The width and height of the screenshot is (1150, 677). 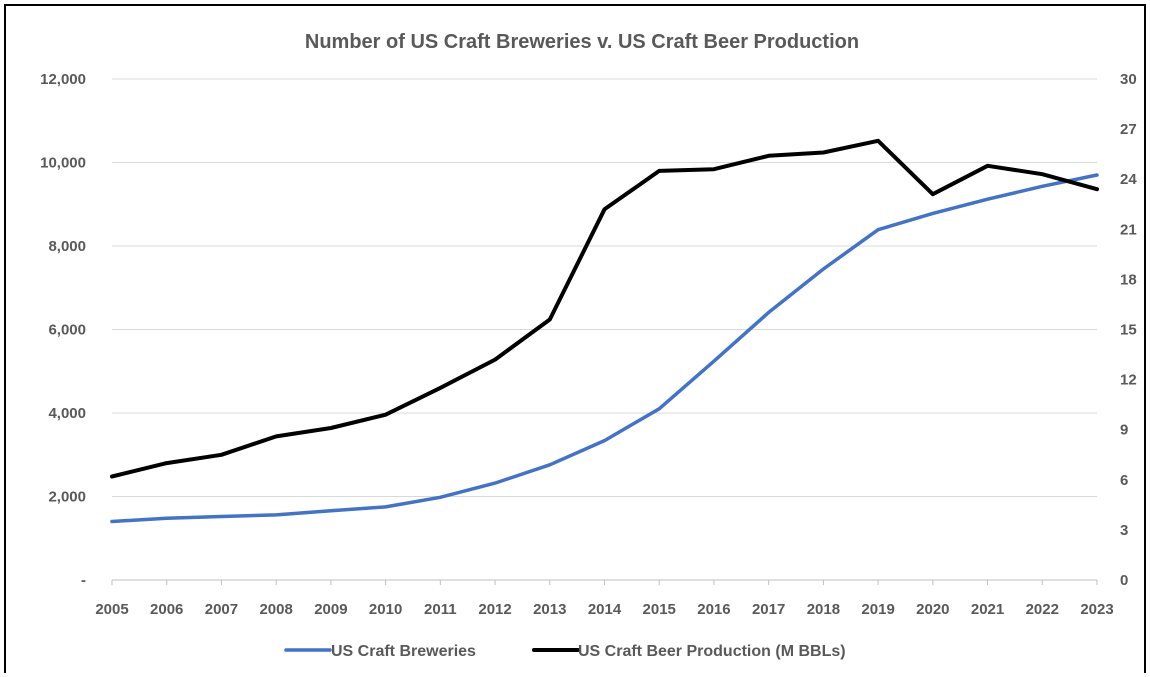 What do you see at coordinates (67, 497) in the screenshot?
I see `left-tick-label: 2,000` at bounding box center [67, 497].